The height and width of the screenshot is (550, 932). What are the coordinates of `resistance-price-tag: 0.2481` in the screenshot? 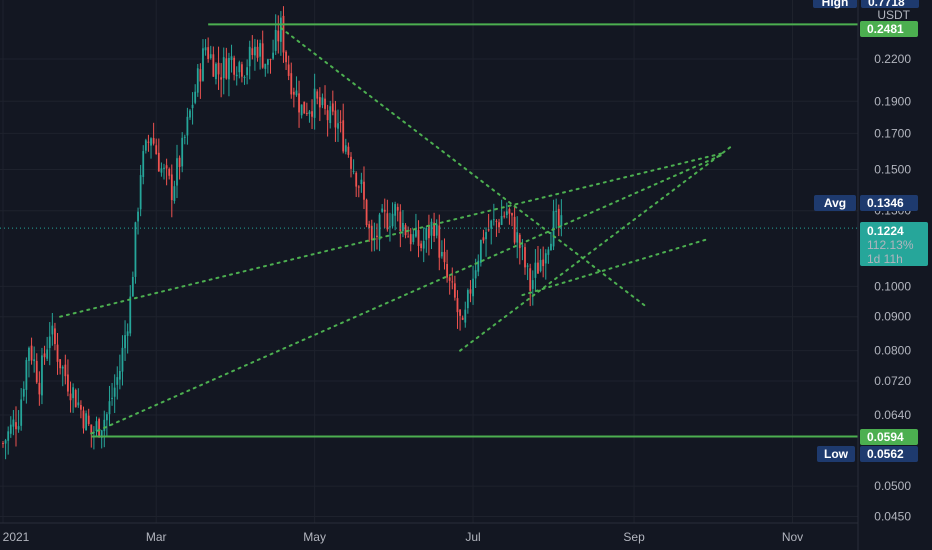 It's located at (889, 29).